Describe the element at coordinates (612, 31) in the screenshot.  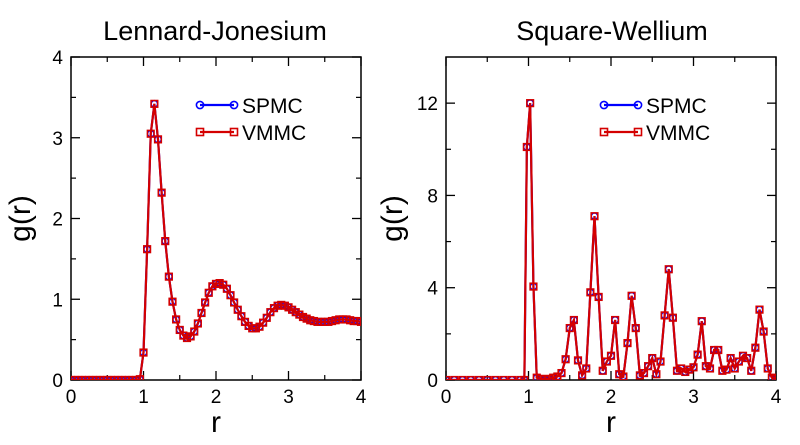
I see `chart-title: Square-Wellium` at that location.